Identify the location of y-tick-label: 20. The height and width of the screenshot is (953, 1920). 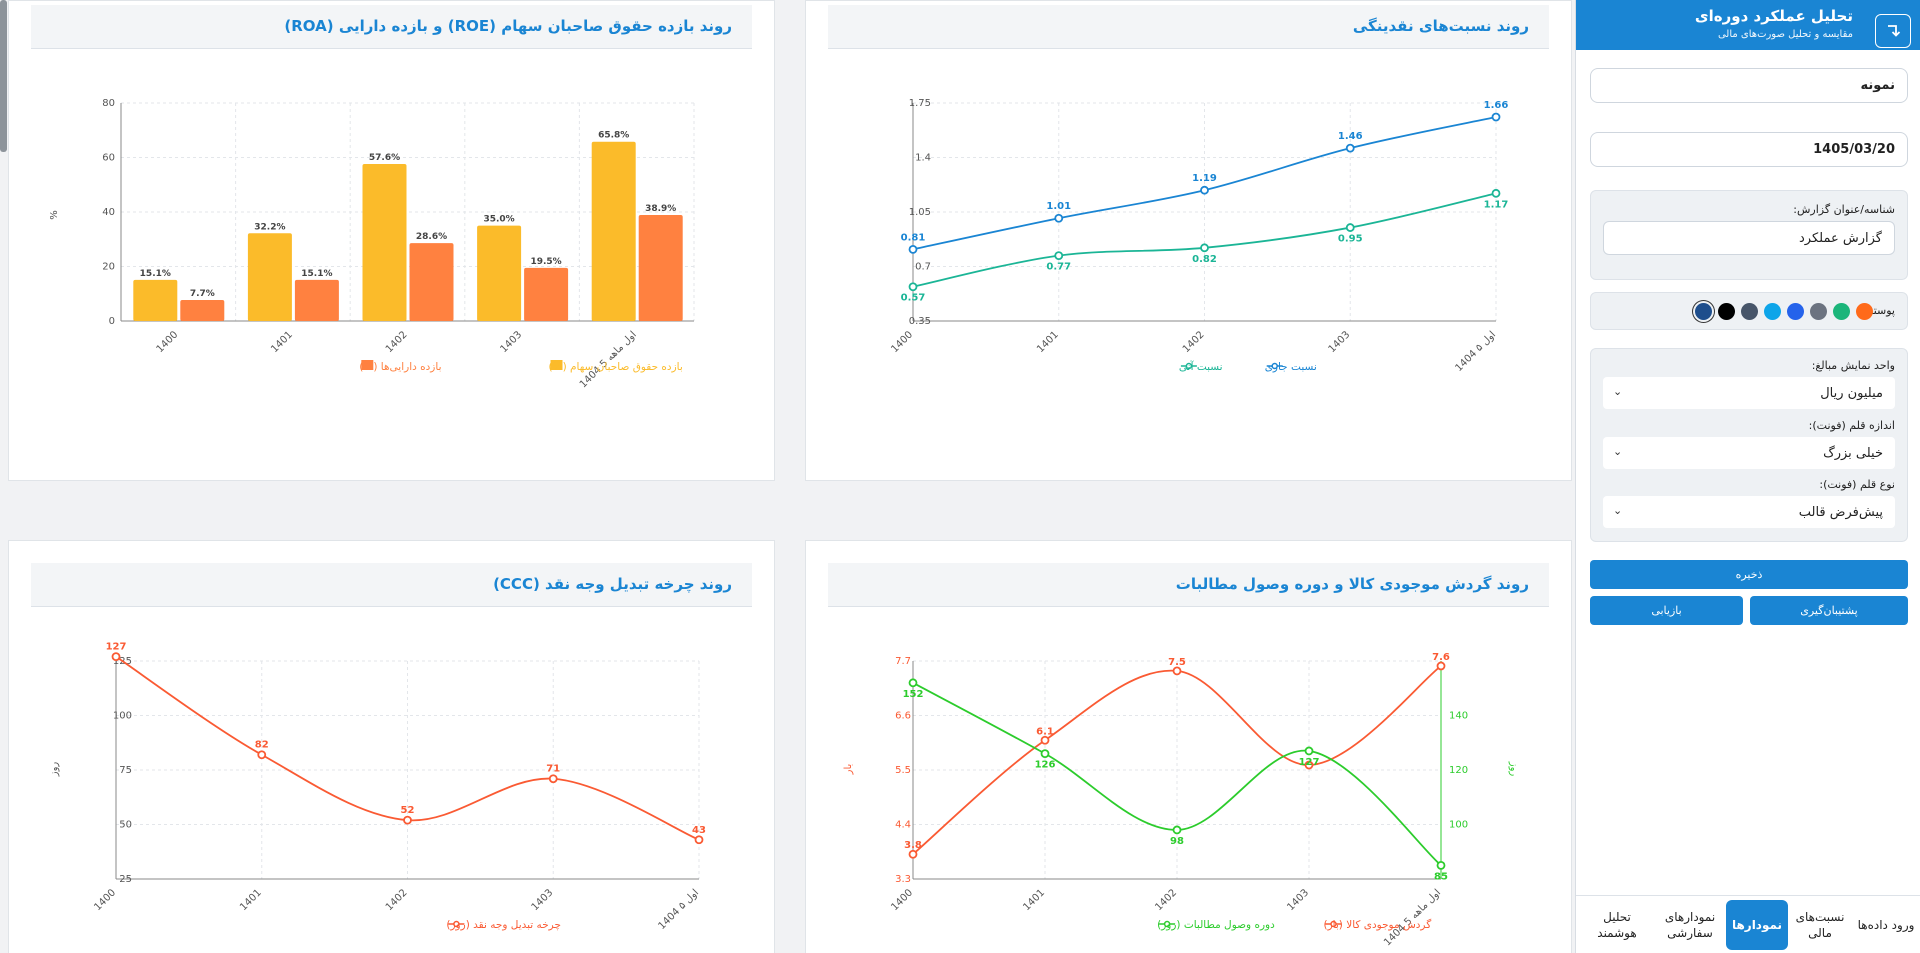
(108, 267).